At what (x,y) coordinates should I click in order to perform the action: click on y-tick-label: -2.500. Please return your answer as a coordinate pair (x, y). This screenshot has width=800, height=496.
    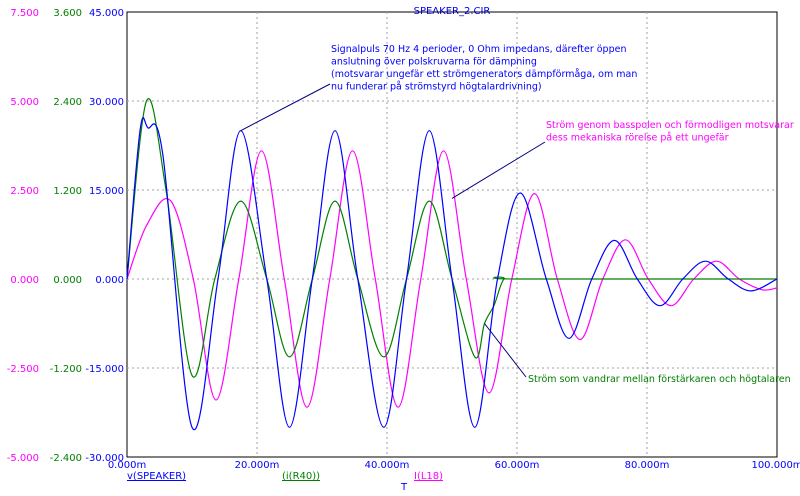
    Looking at the image, I should click on (23, 369).